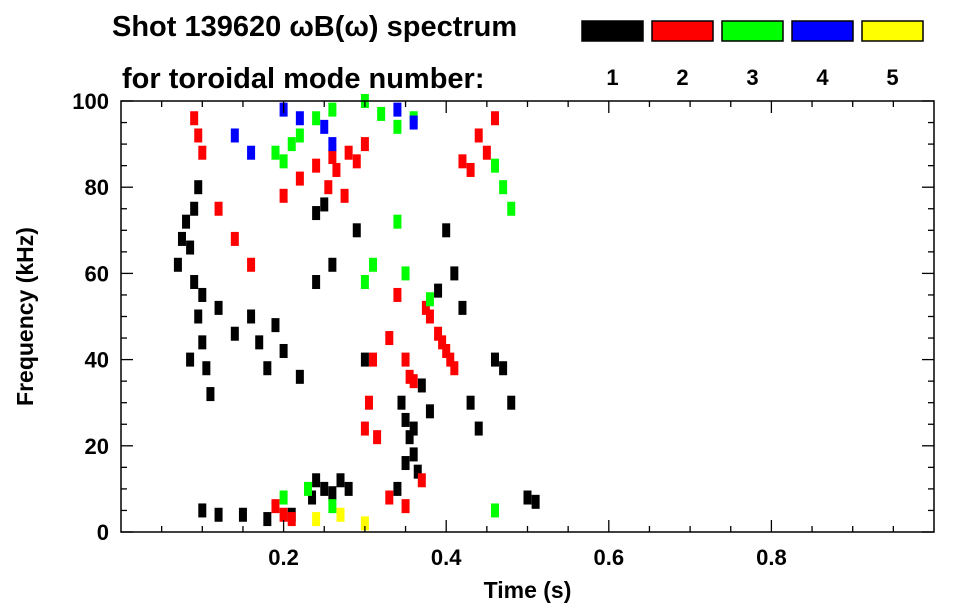 The height and width of the screenshot is (615, 963). I want to click on y-axis-label: Frequency (kHz), so click(25, 316).